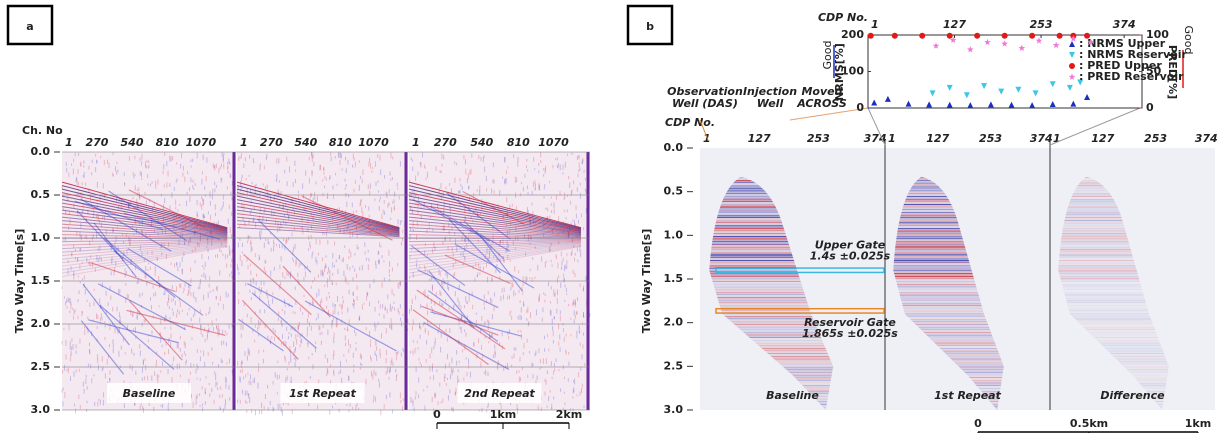  I want to click on legend-marker, so click(1072, 66).